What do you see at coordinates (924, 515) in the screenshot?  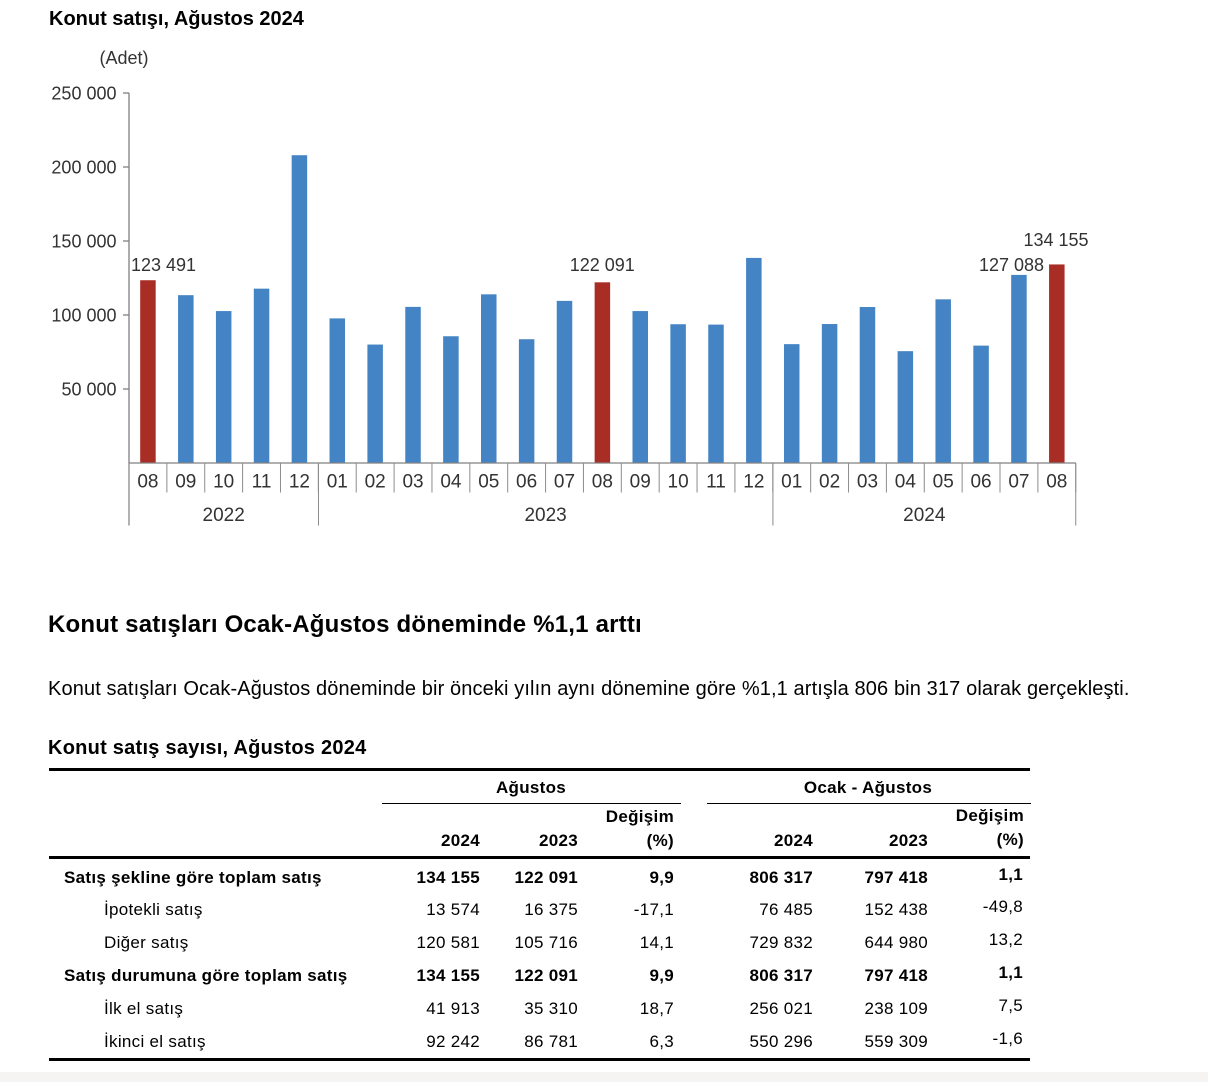 I see `svg-text: 2024` at bounding box center [924, 515].